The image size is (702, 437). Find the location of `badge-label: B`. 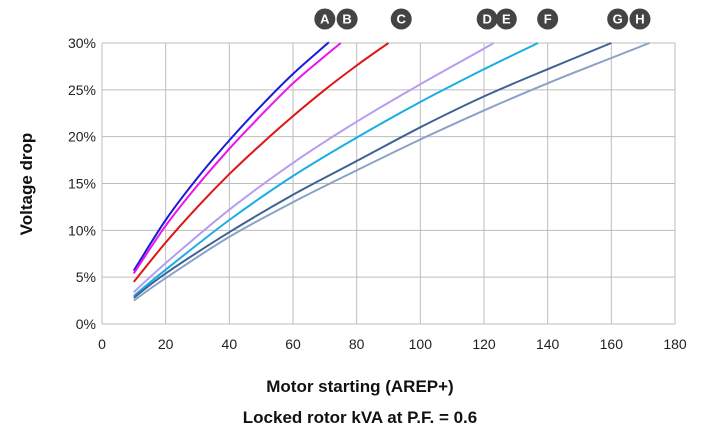

badge-label: B is located at coordinates (346, 19).